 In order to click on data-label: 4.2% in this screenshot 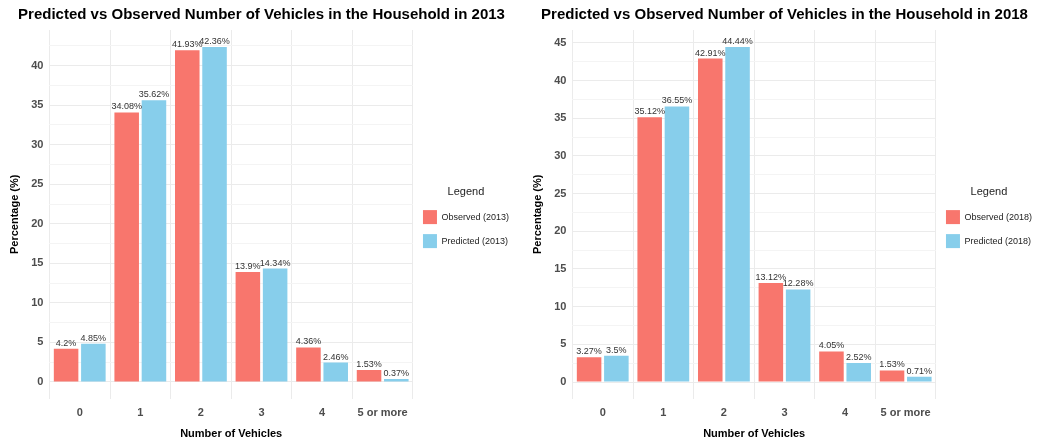, I will do `click(66, 342)`.